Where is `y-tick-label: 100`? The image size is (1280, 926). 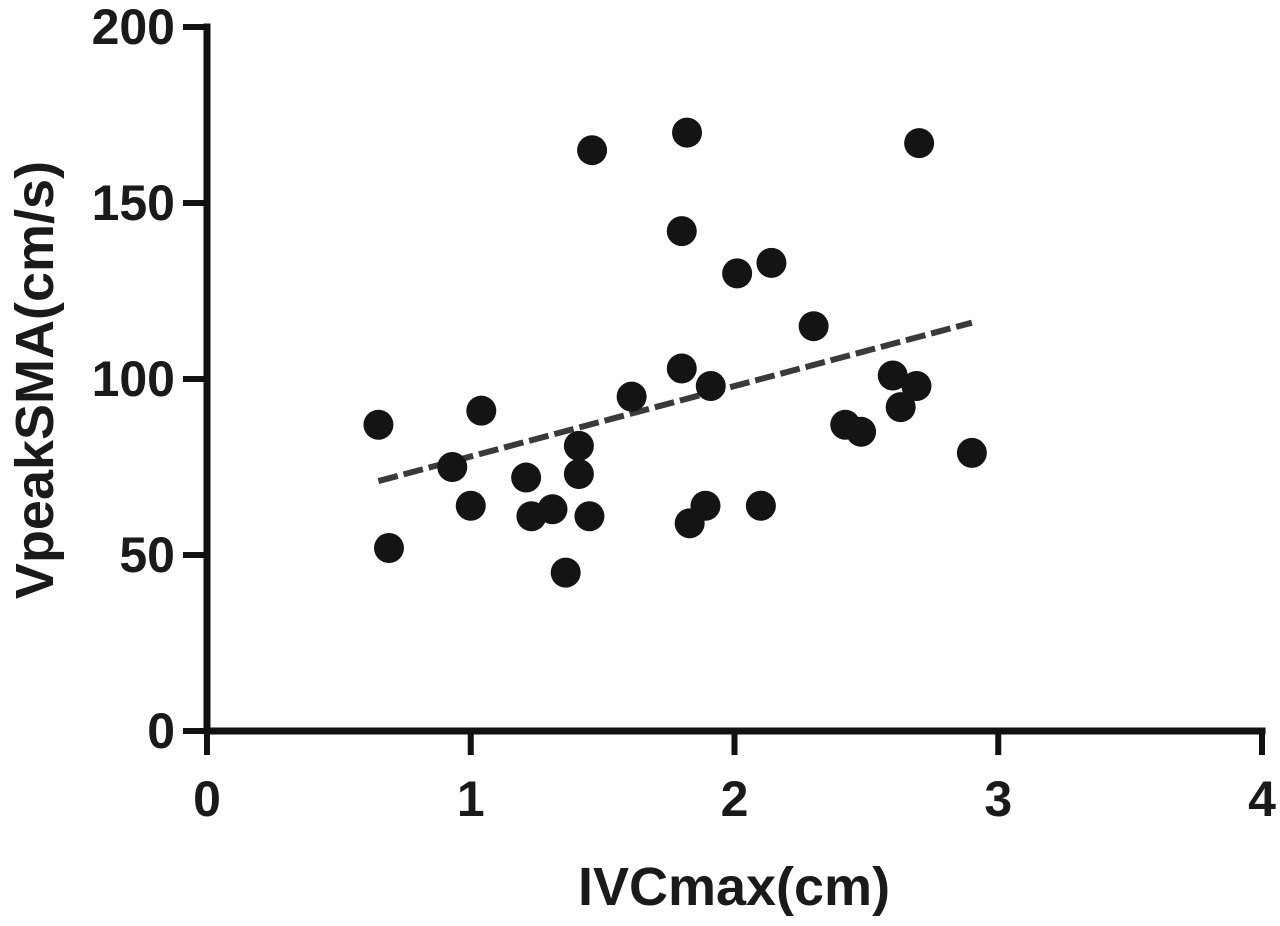
y-tick-label: 100 is located at coordinates (133, 379).